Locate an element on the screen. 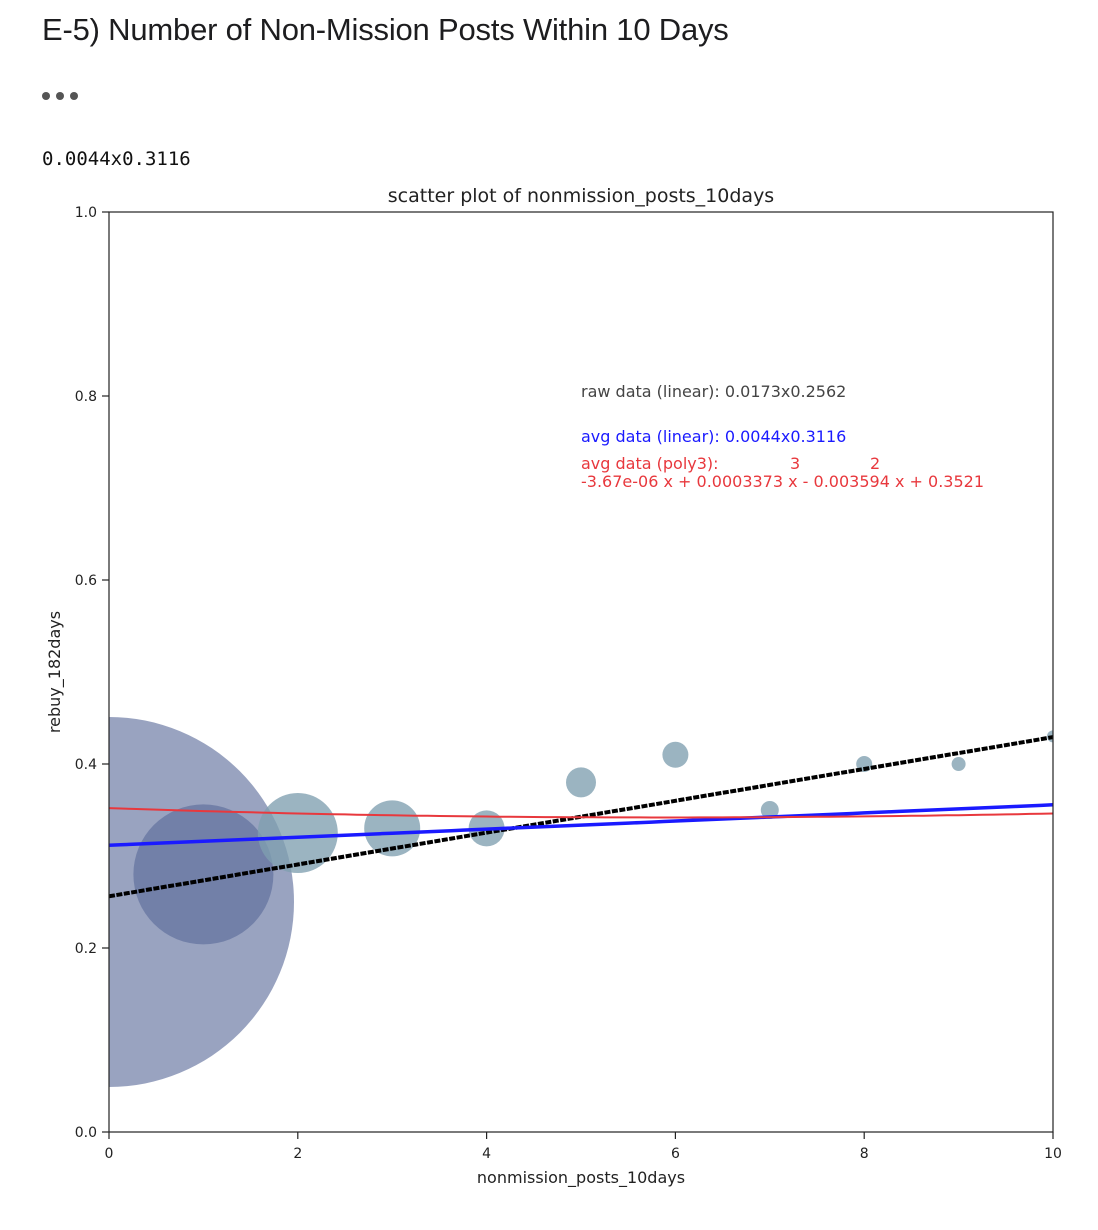 The image size is (1098, 1230). avg-linear-fit-line is located at coordinates (581, 825).